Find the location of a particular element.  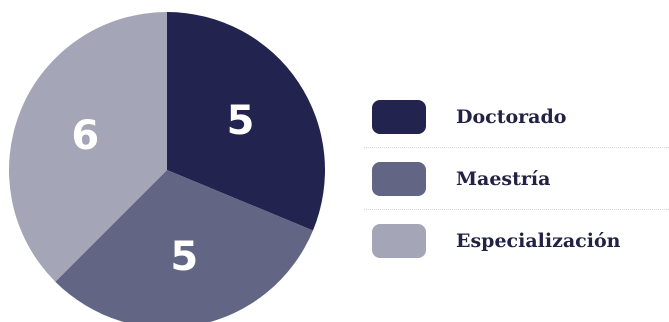

pie-value-label-maestria: 5 is located at coordinates (184, 257).